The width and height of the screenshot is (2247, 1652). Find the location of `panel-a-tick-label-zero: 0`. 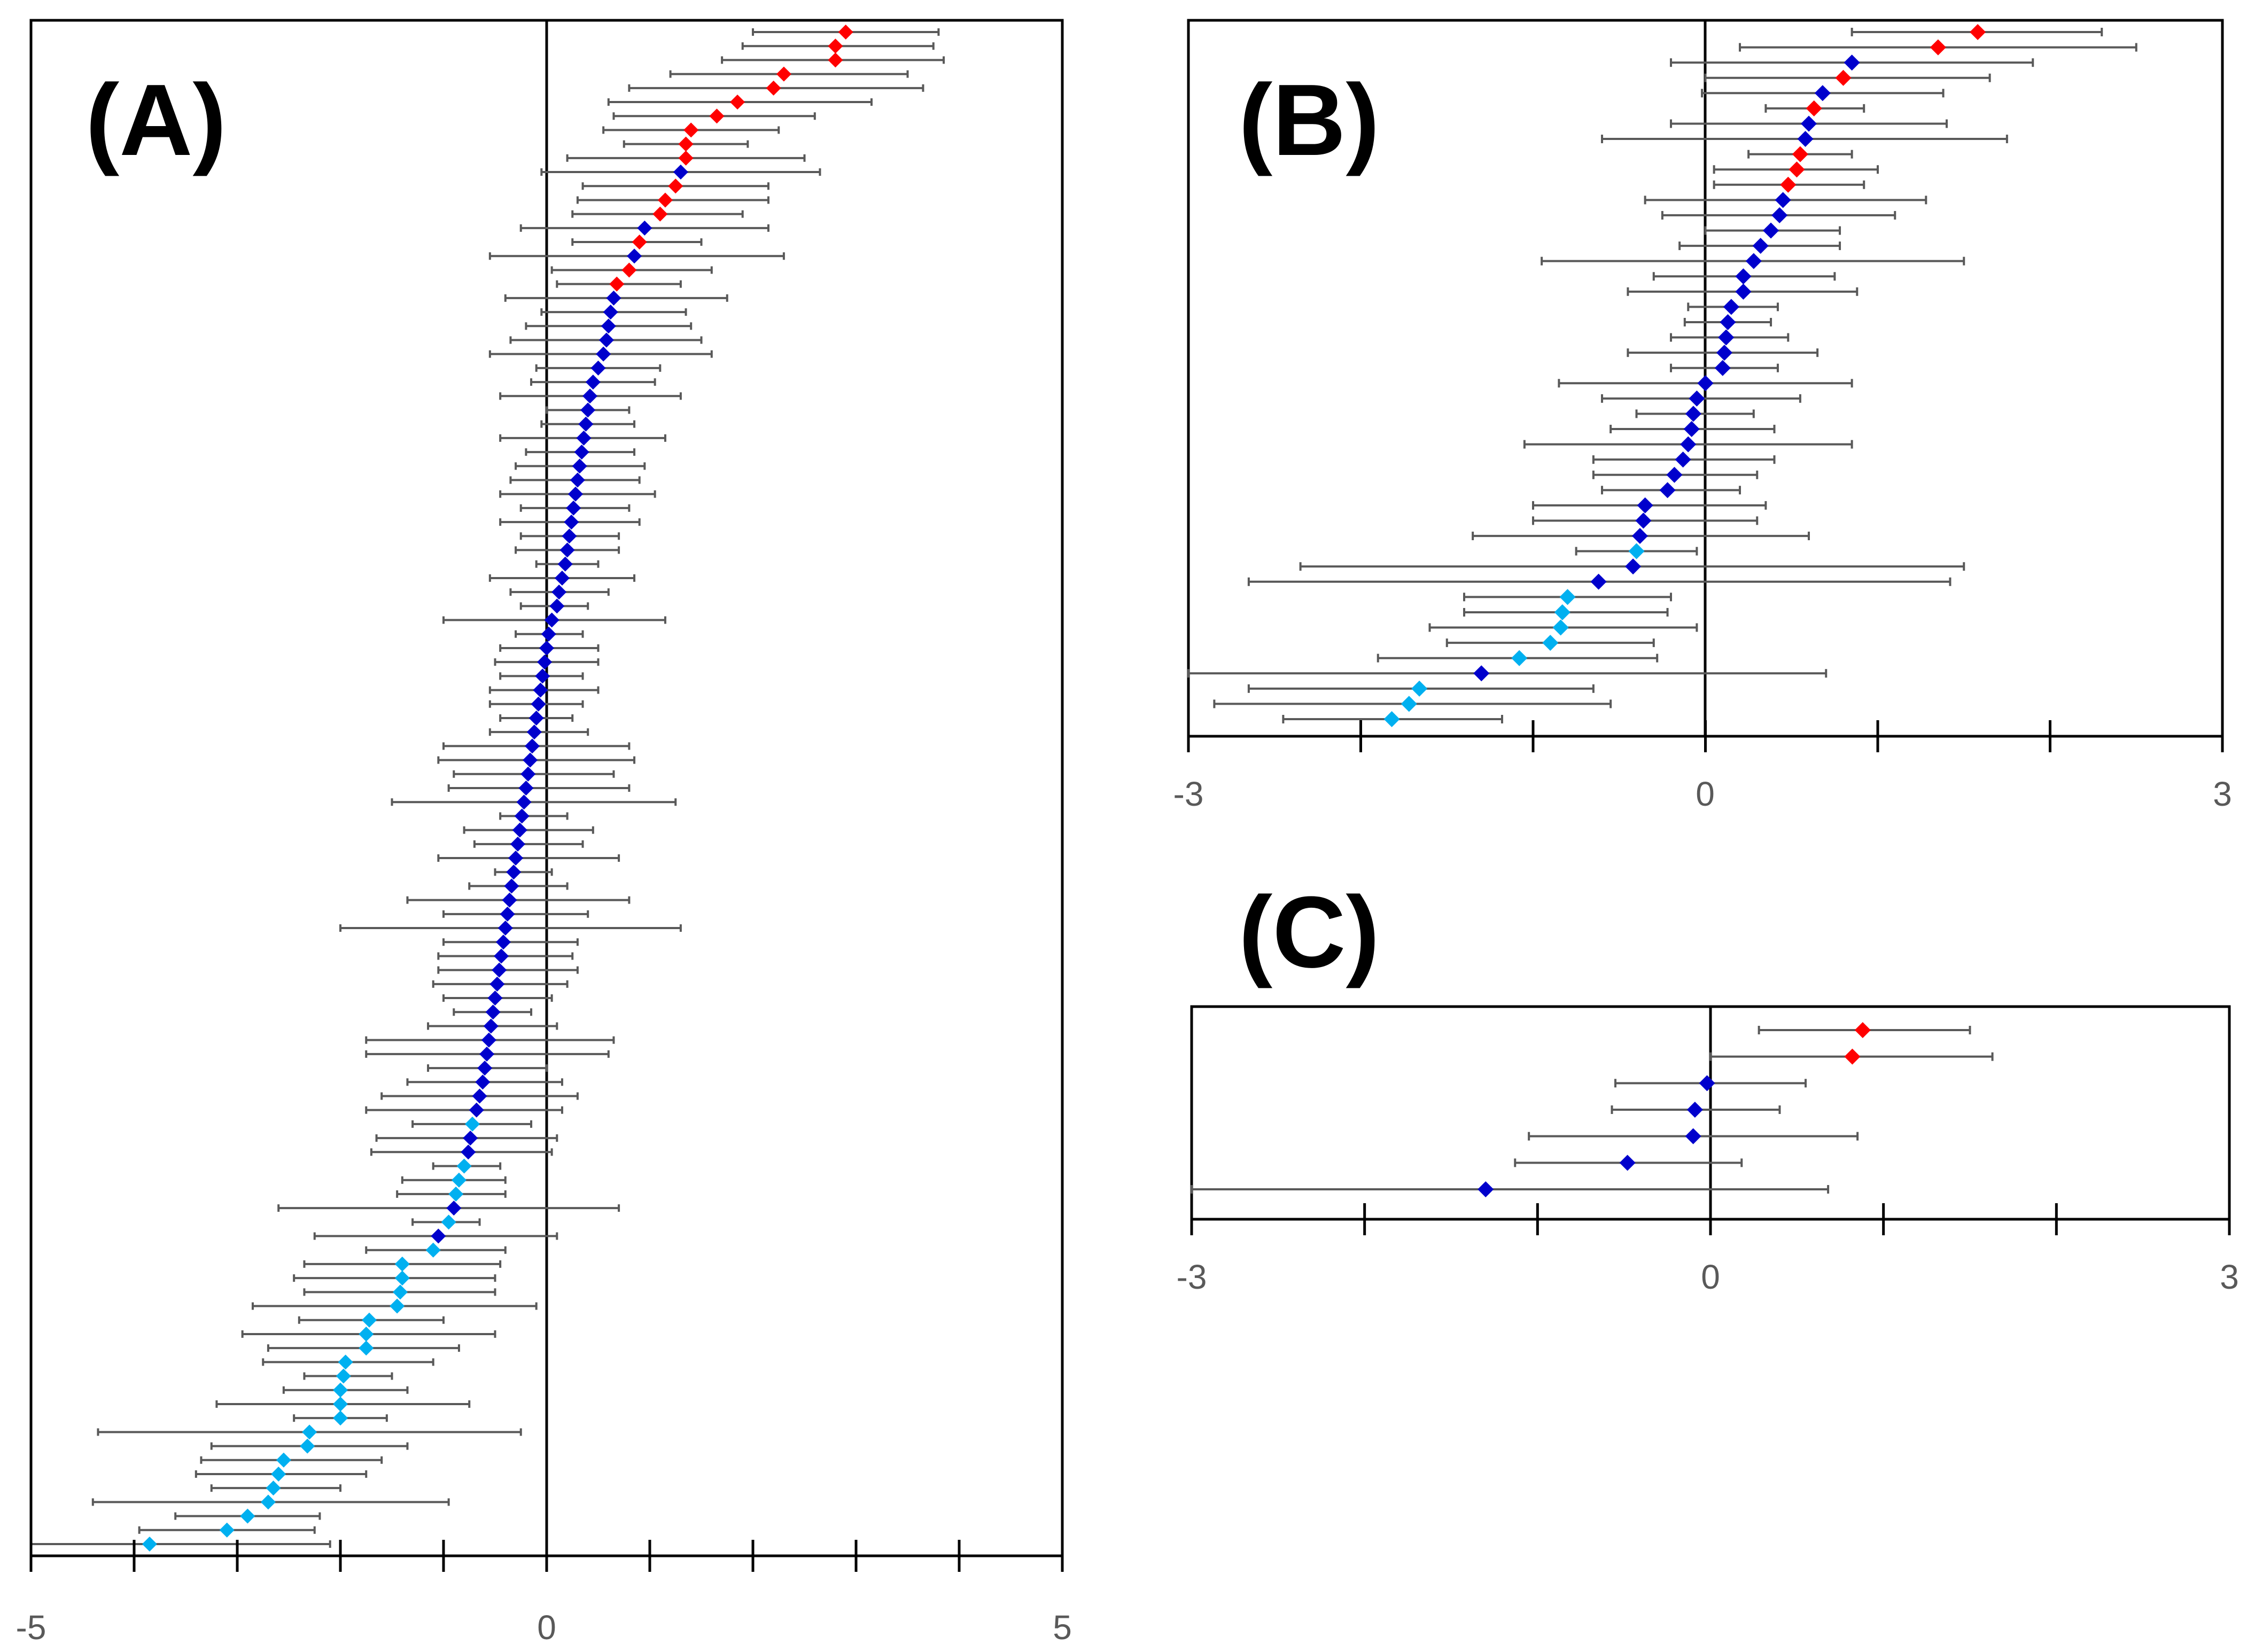

panel-a-tick-label-zero: 0 is located at coordinates (546, 1627).